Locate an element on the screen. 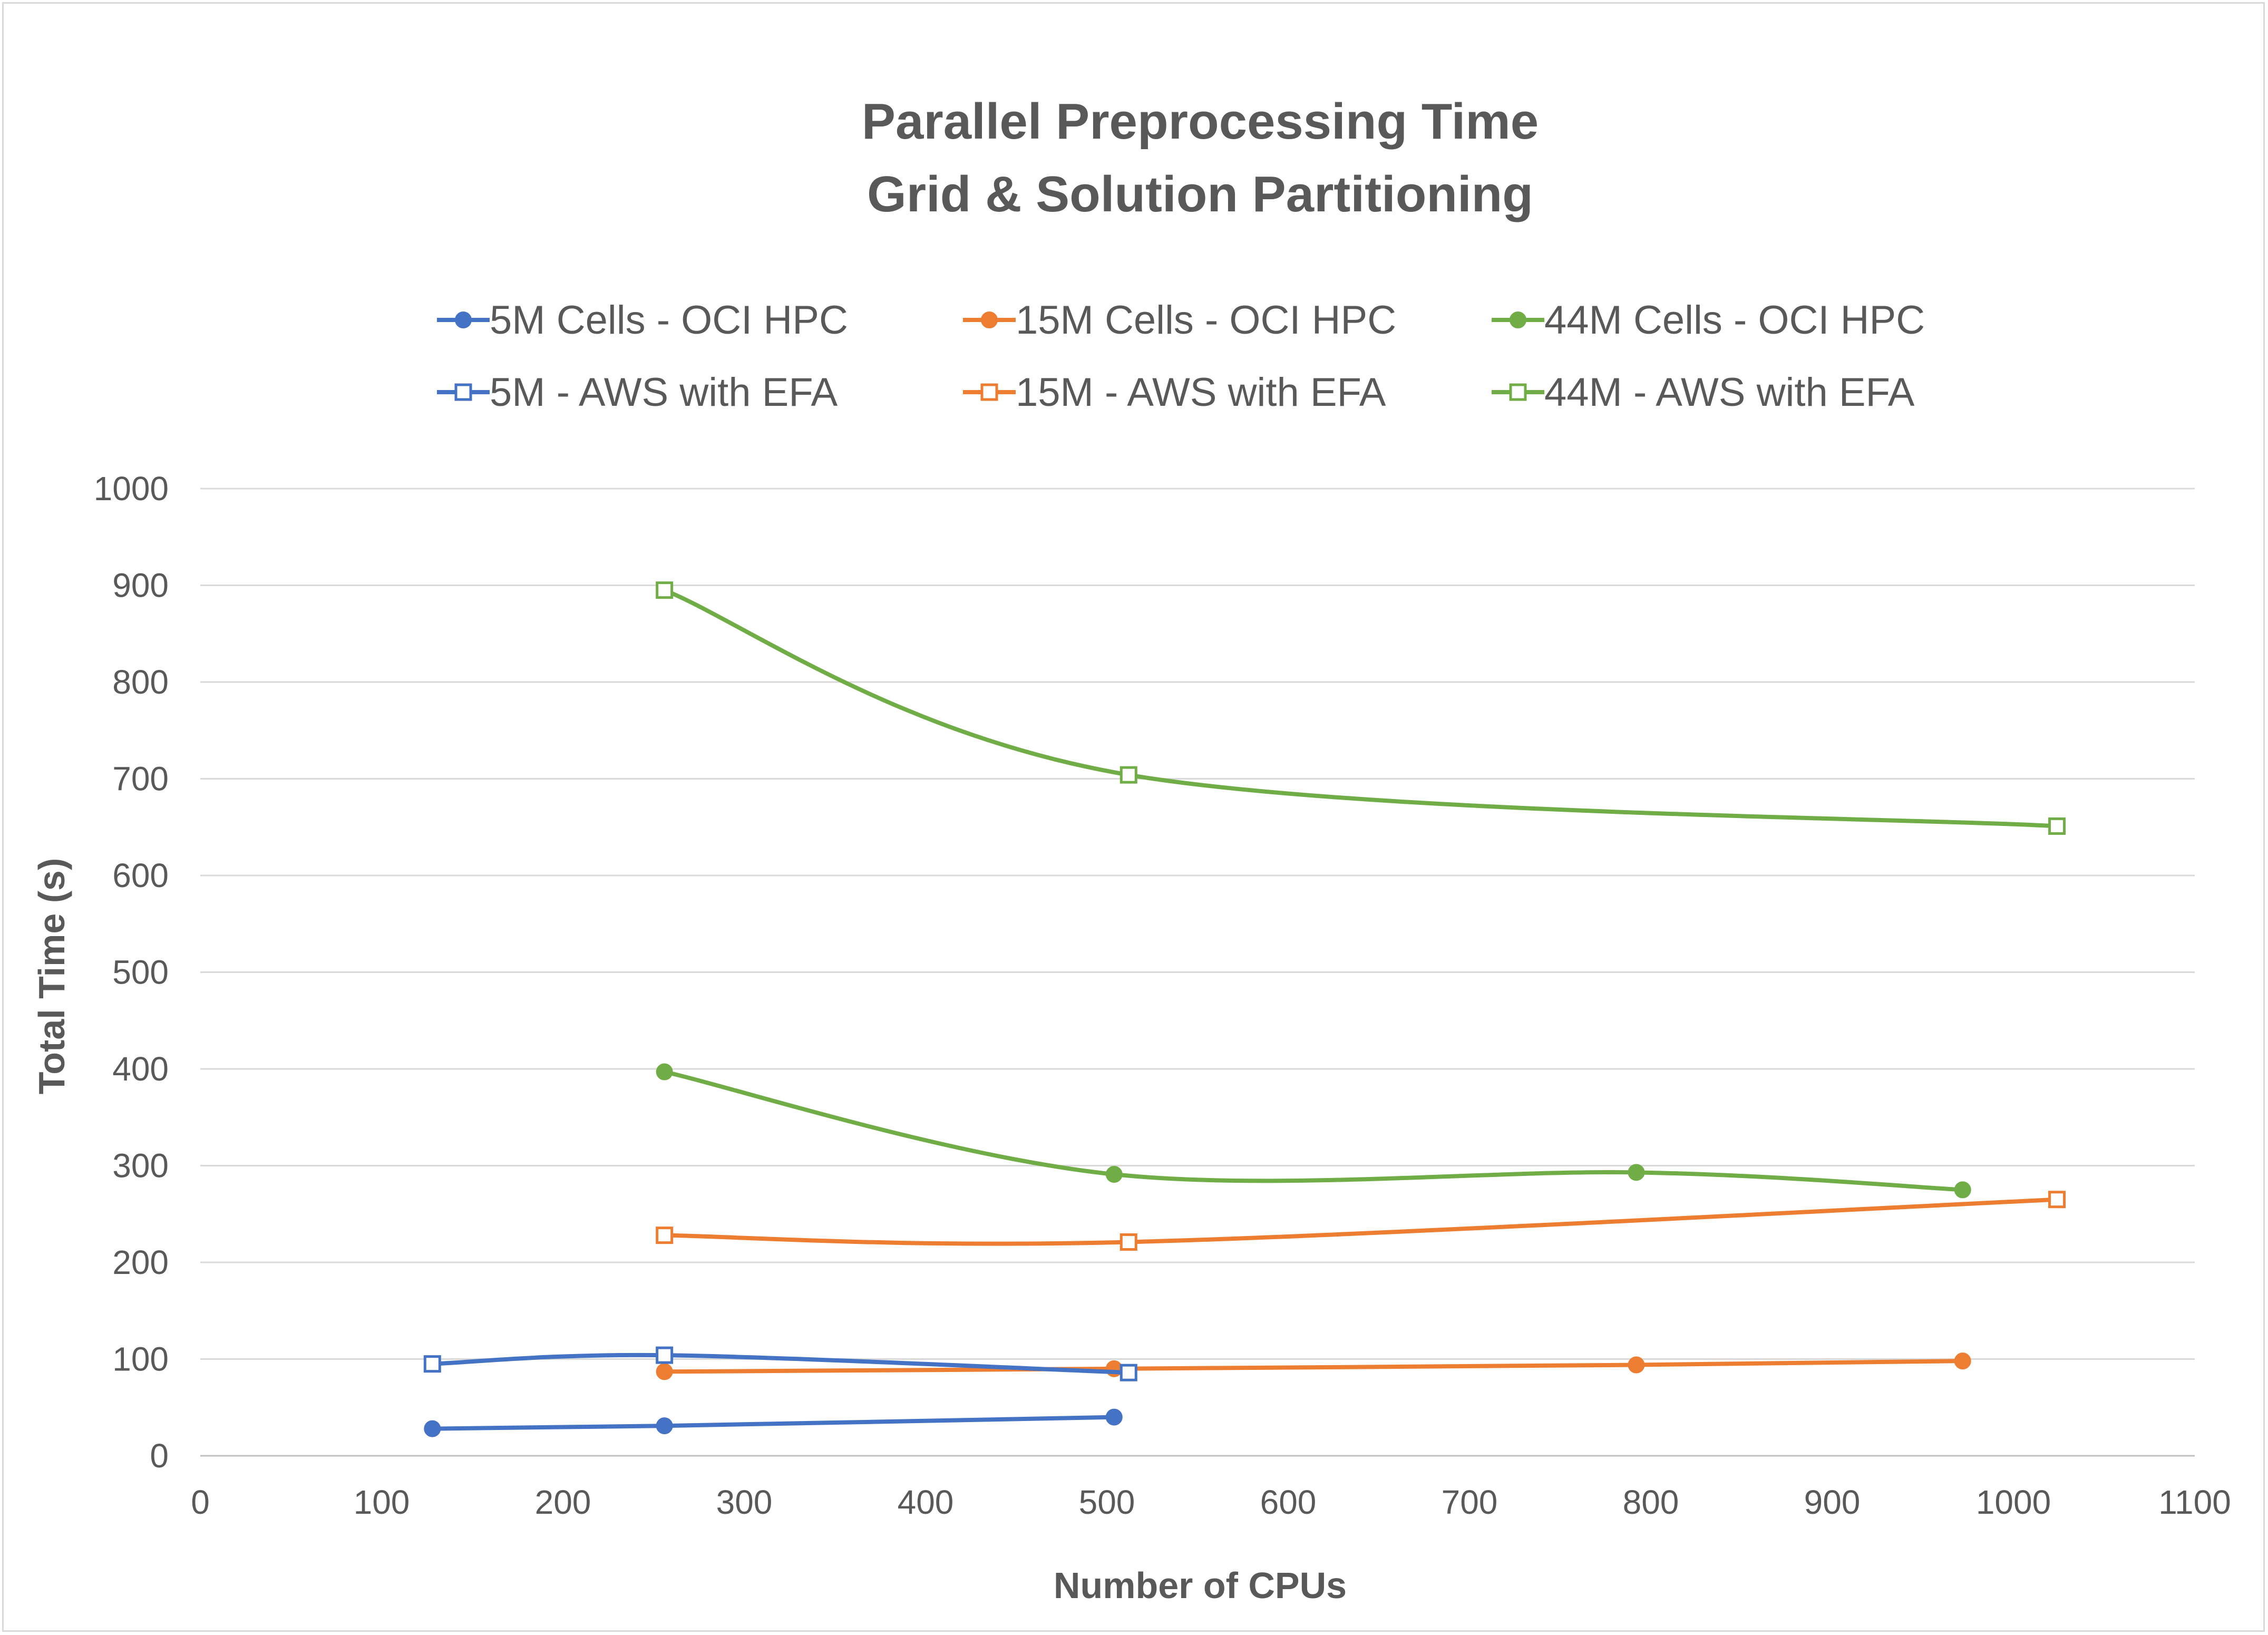 The image size is (2268, 1635). y-tick-label: 400 is located at coordinates (140, 1069).